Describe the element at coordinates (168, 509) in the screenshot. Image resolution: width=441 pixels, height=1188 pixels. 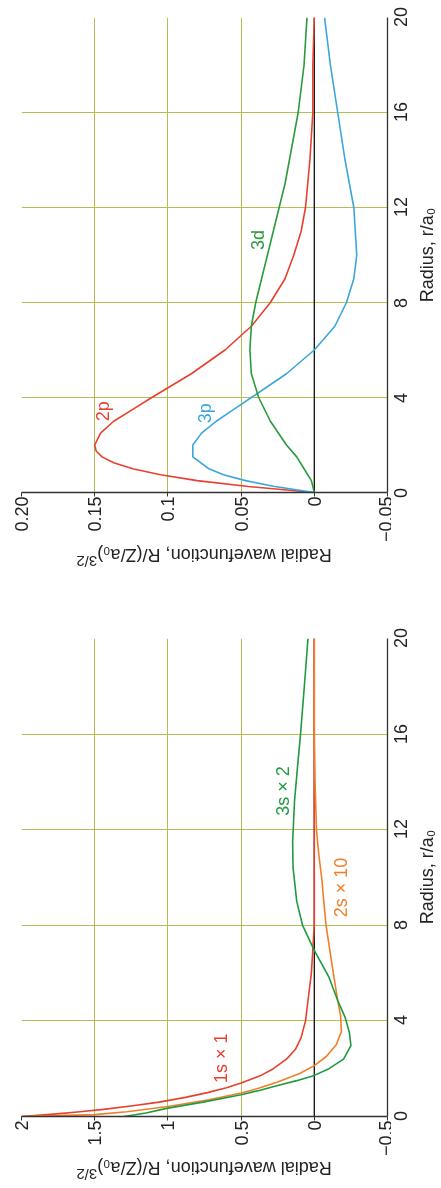
I see `x-tick-label: 0.1` at that location.